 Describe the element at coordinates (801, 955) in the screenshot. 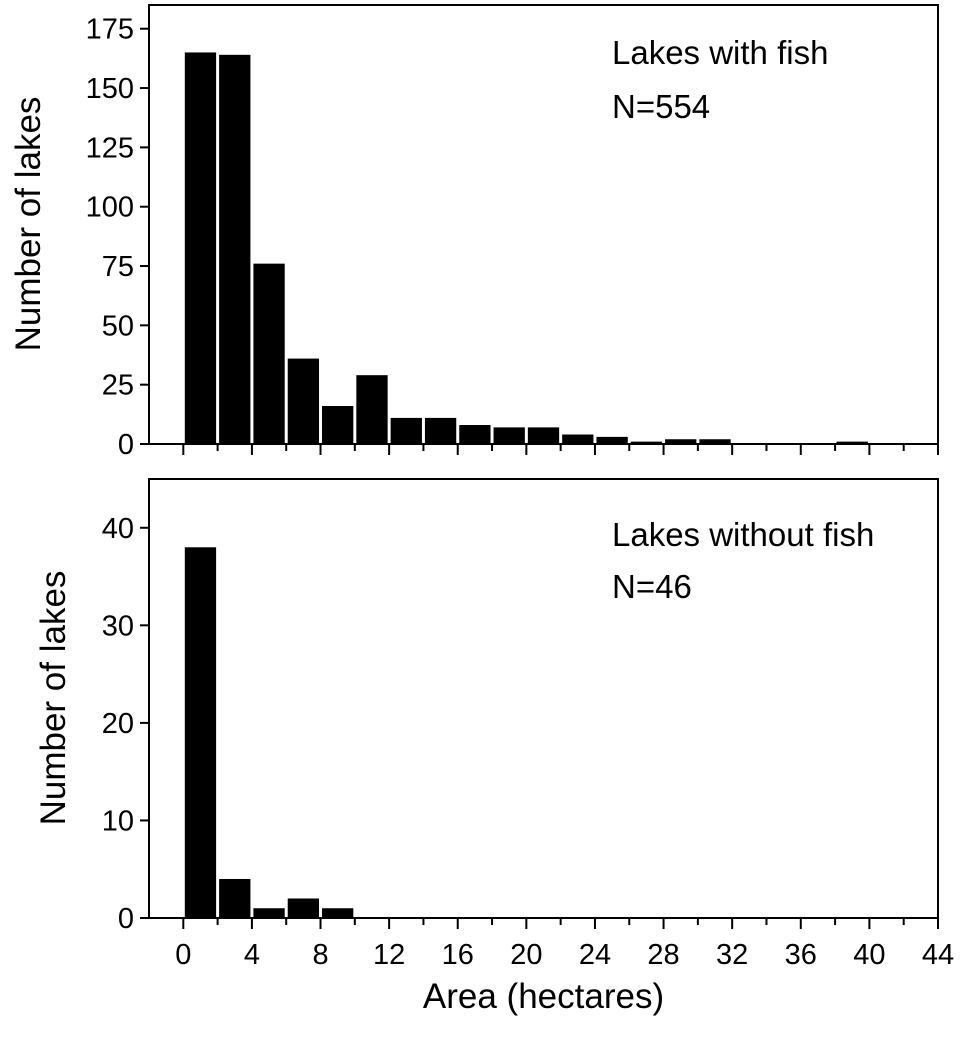

I see `x-tick-label-36: 36` at that location.